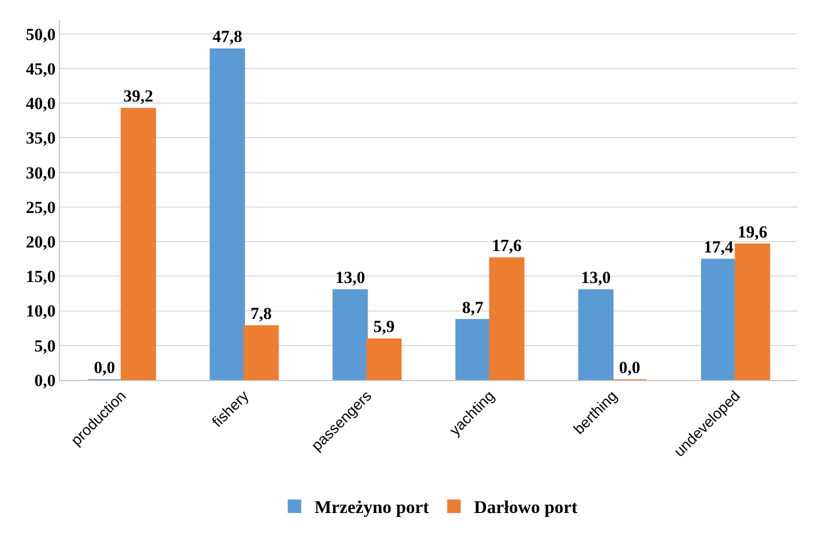 Image resolution: width=827 pixels, height=537 pixels. What do you see at coordinates (138, 96) in the screenshot?
I see `data-label: 39,2` at bounding box center [138, 96].